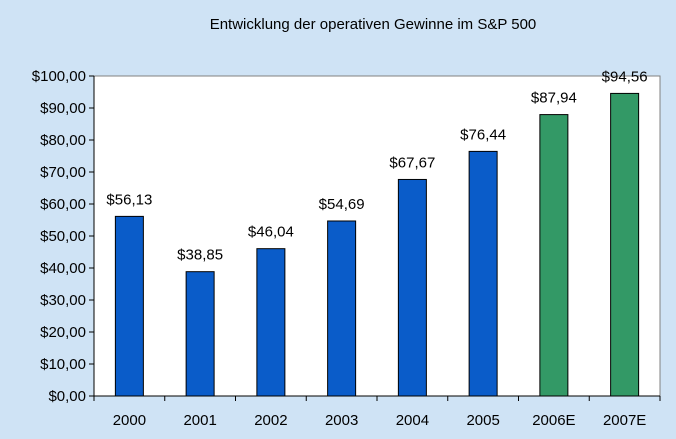  Describe the element at coordinates (63, 332) in the screenshot. I see `y-tick-label: $20,00` at that location.